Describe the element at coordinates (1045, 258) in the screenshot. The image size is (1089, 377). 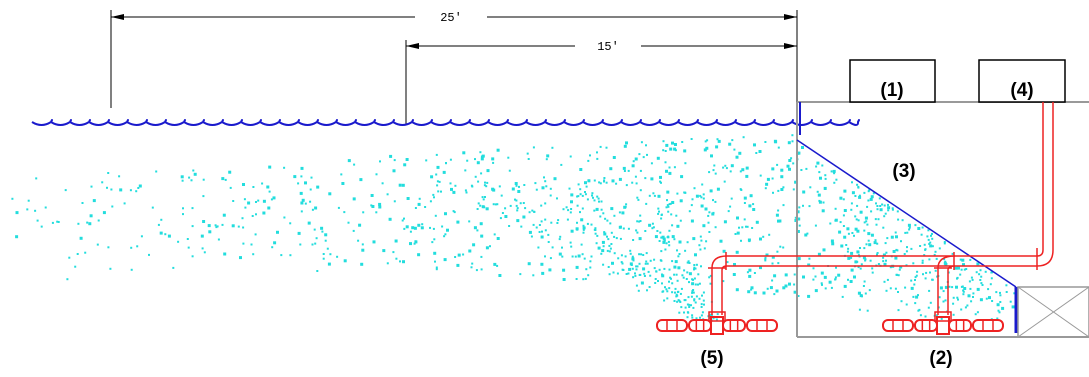
I see `supply-elbow` at that location.